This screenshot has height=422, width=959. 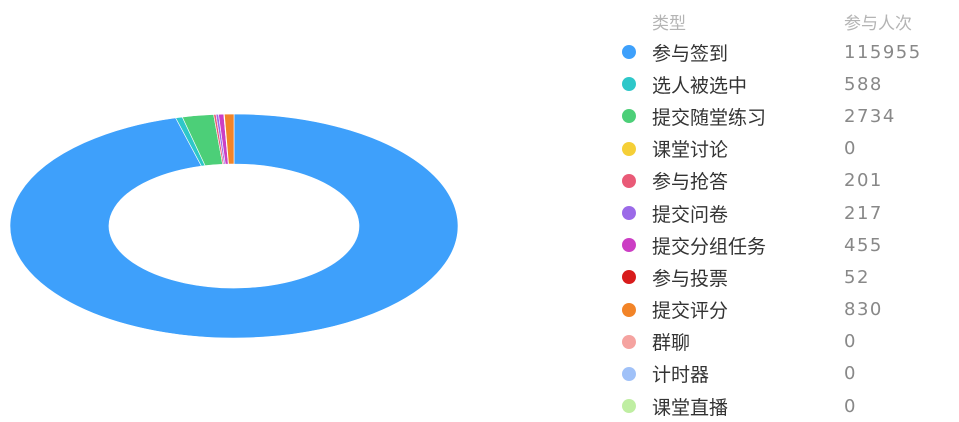 I want to click on legend-item-label: 提交随堂练习, so click(x=709, y=117).